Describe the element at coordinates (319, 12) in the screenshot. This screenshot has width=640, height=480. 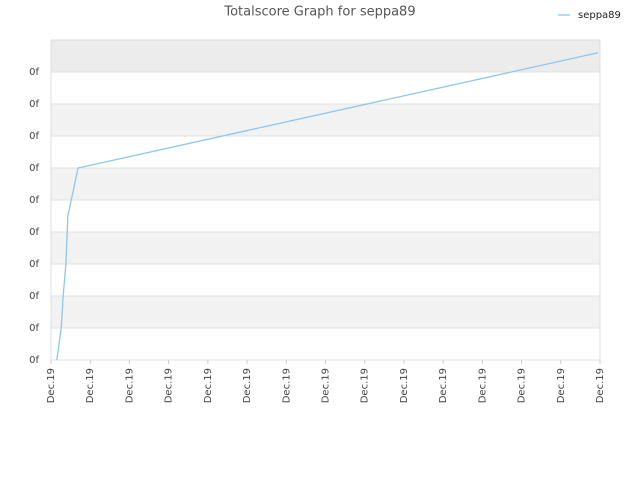
I see `chart-title: Totalscore Graph for seppa89` at that location.